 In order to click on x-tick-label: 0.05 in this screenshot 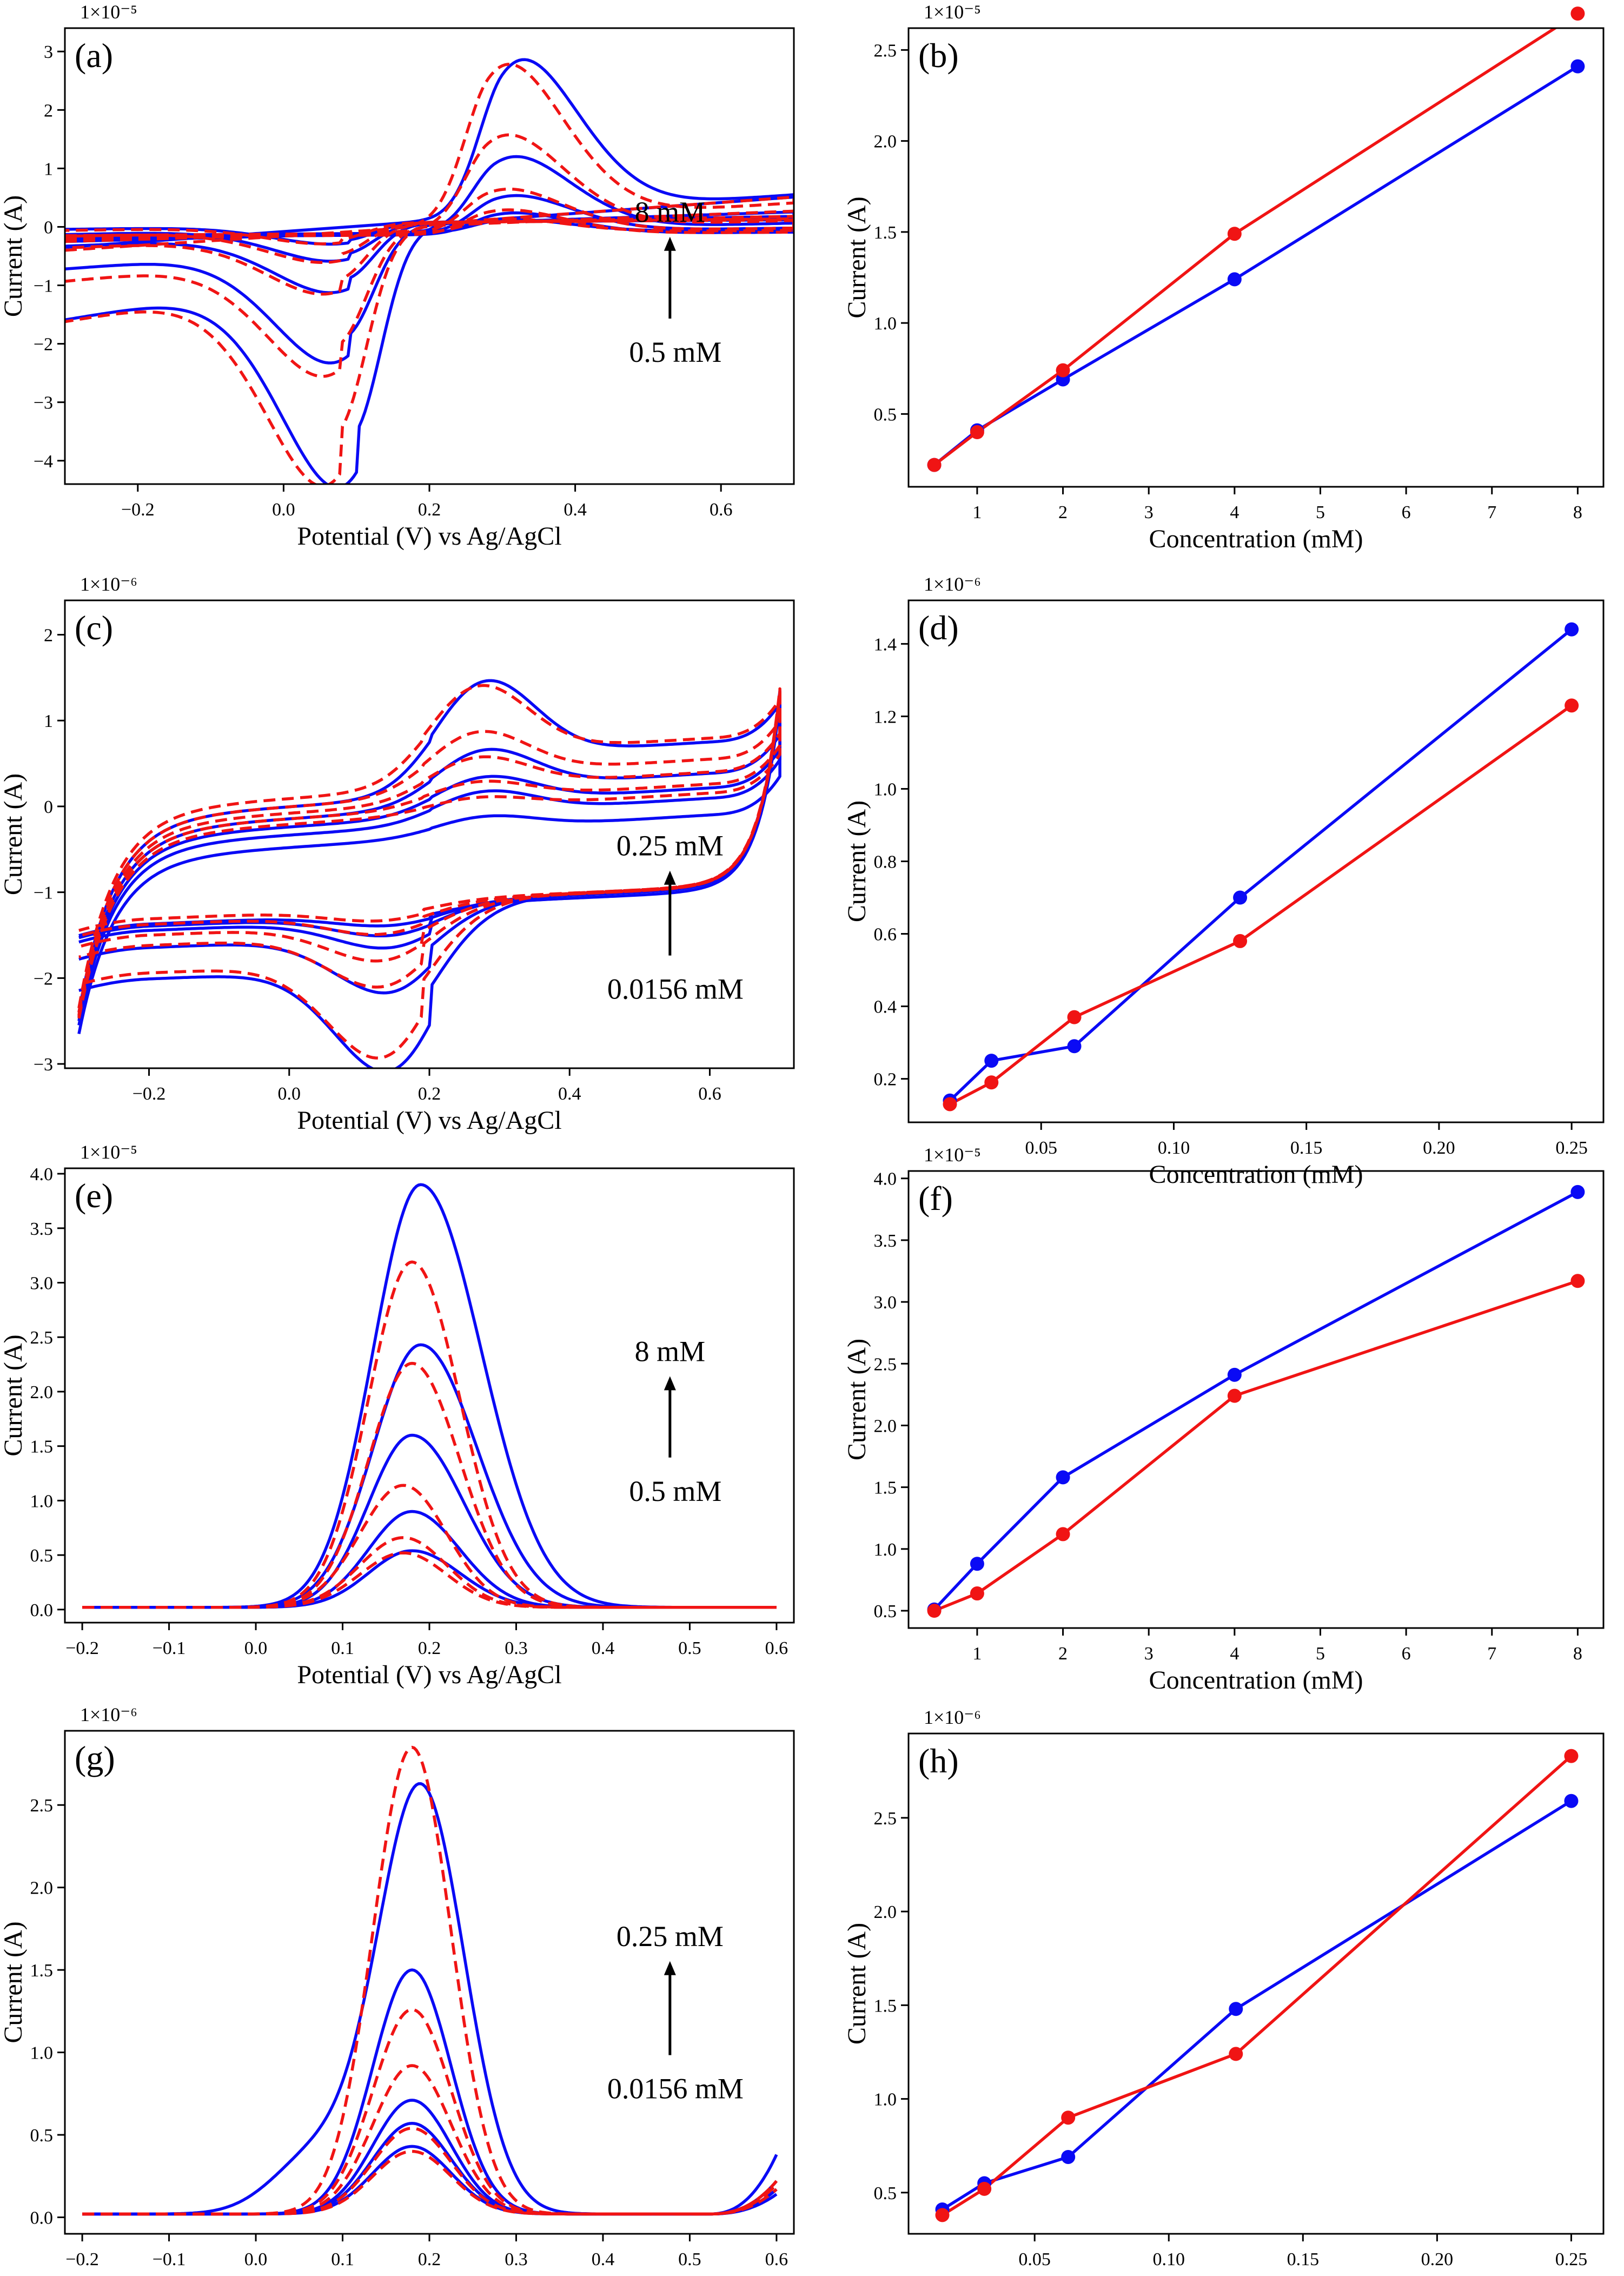, I will do `click(1041, 1148)`.